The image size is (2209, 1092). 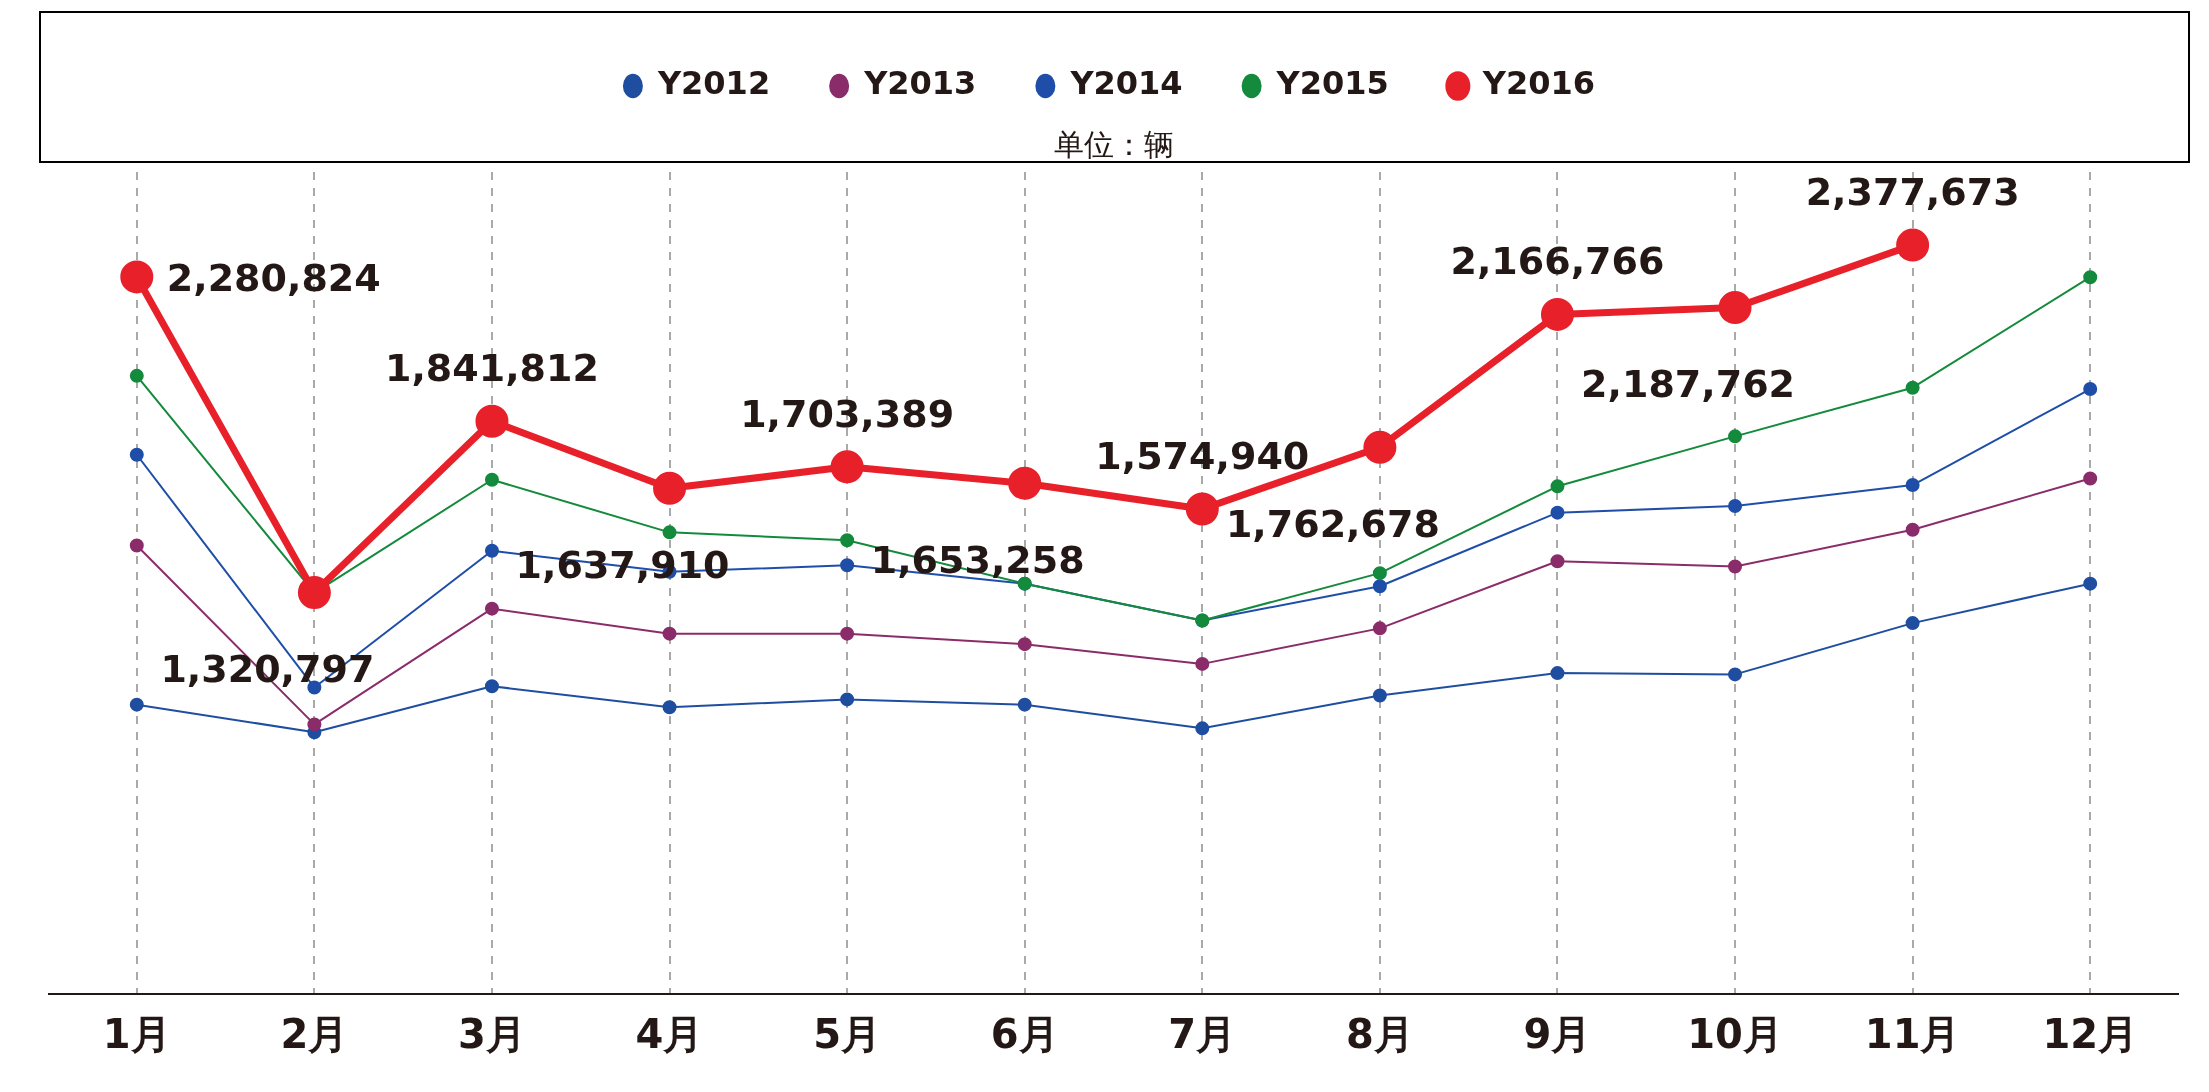 I want to click on x-tick-label: 1月, so click(x=136, y=1034).